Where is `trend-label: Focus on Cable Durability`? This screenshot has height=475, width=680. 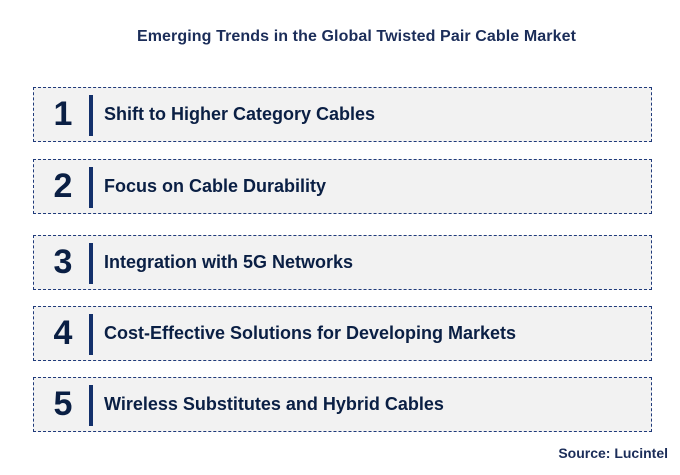
trend-label: Focus on Cable Durability is located at coordinates (215, 186).